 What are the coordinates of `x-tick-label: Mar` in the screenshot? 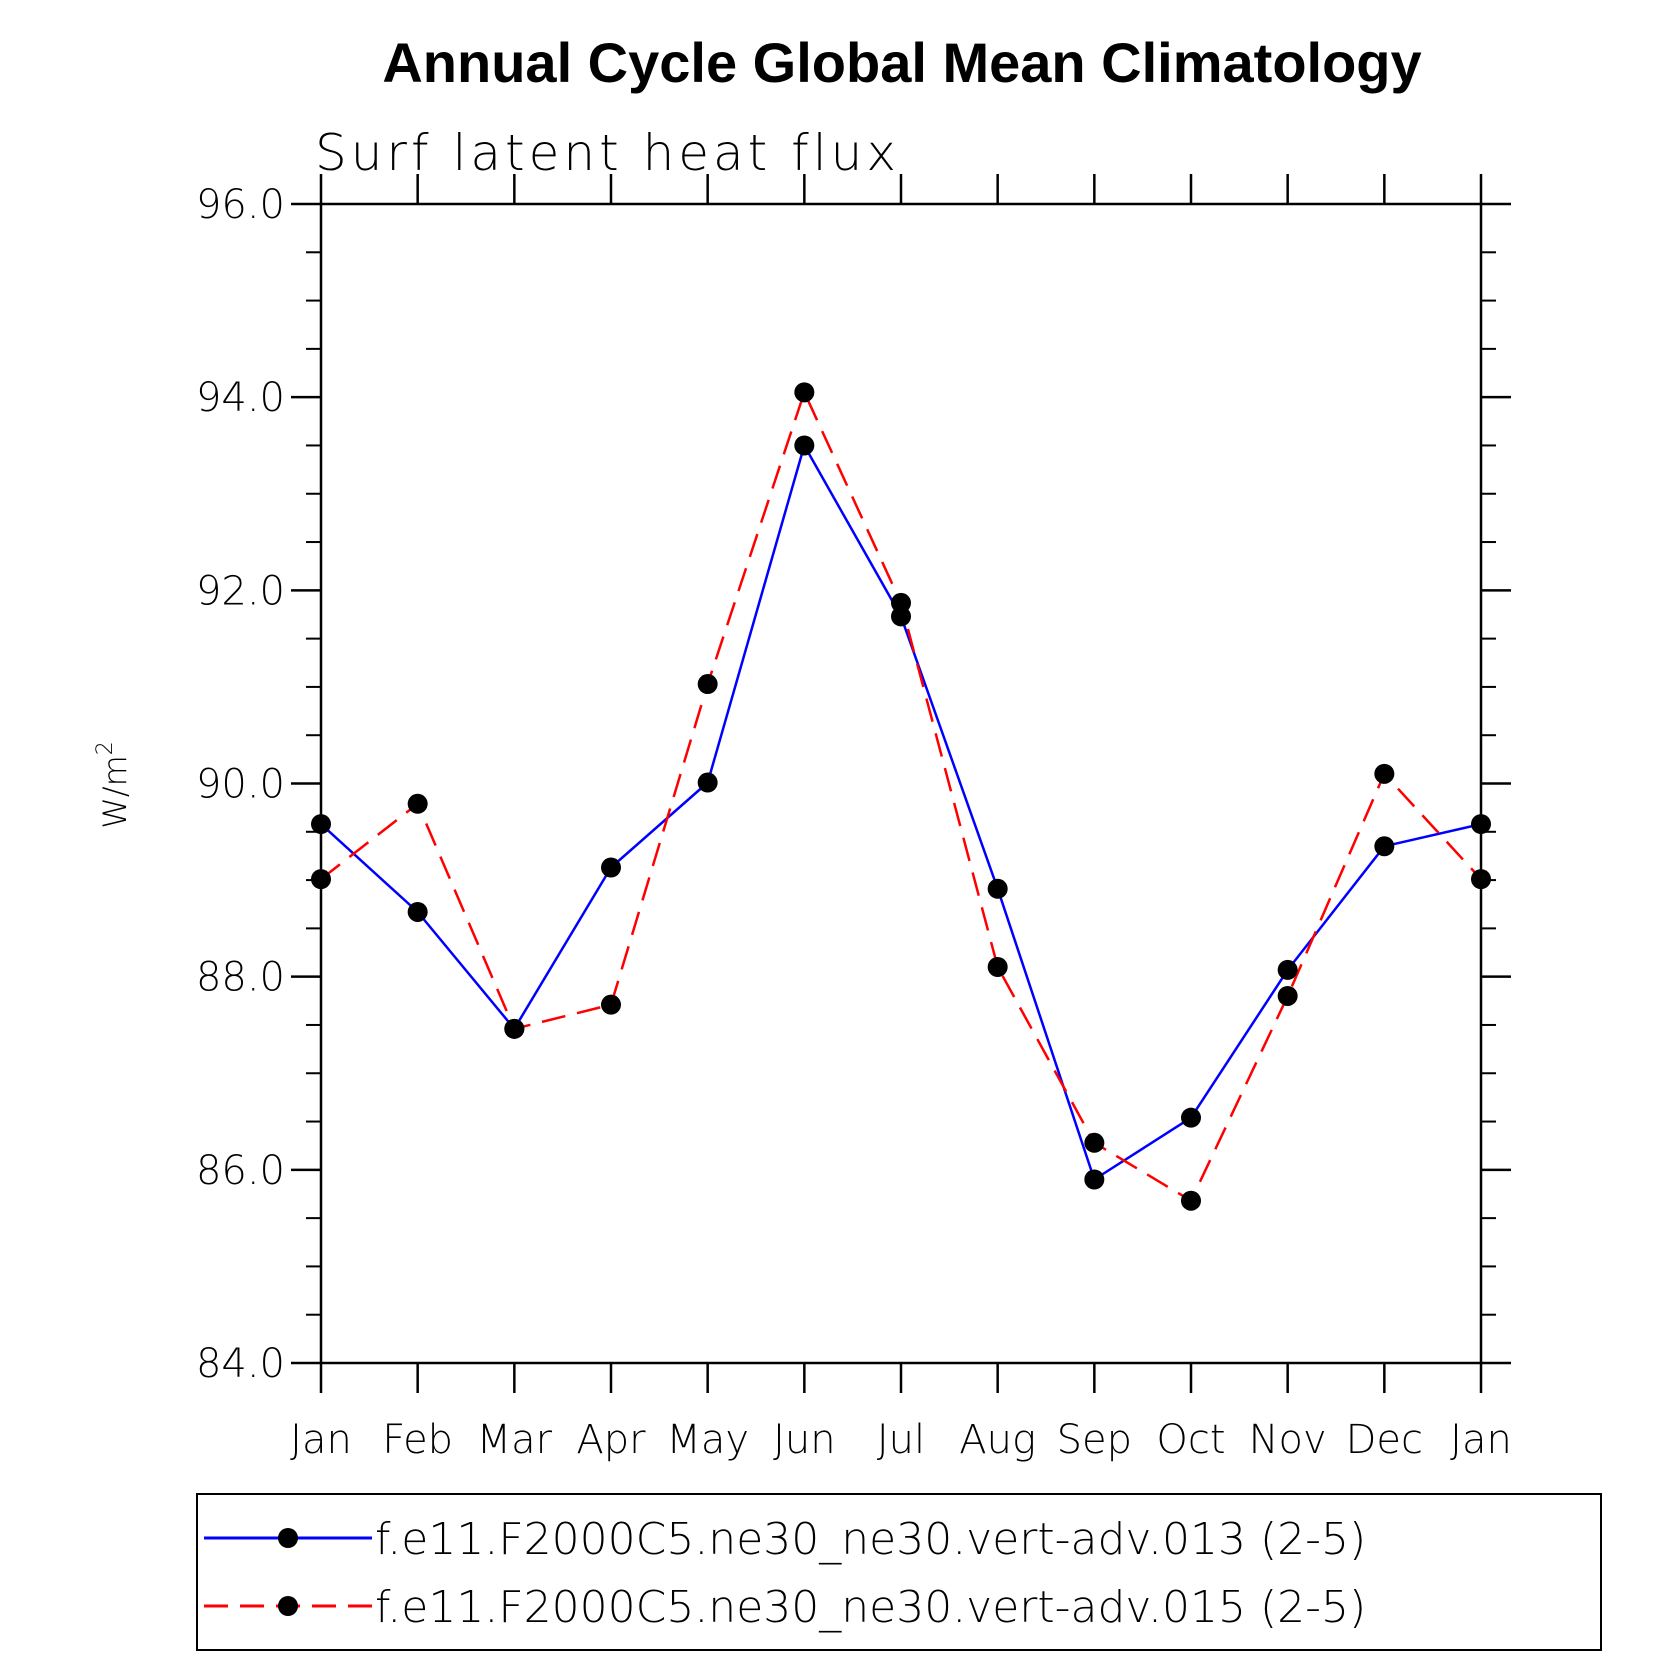 It's located at (515, 1440).